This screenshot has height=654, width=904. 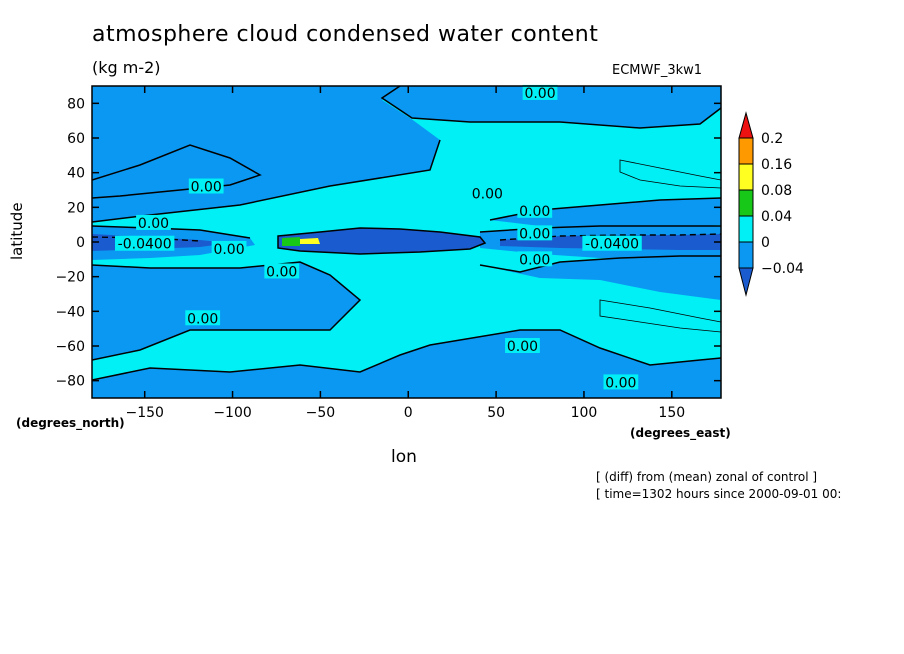 I want to click on y-tick-label: −60, so click(x=70, y=347).